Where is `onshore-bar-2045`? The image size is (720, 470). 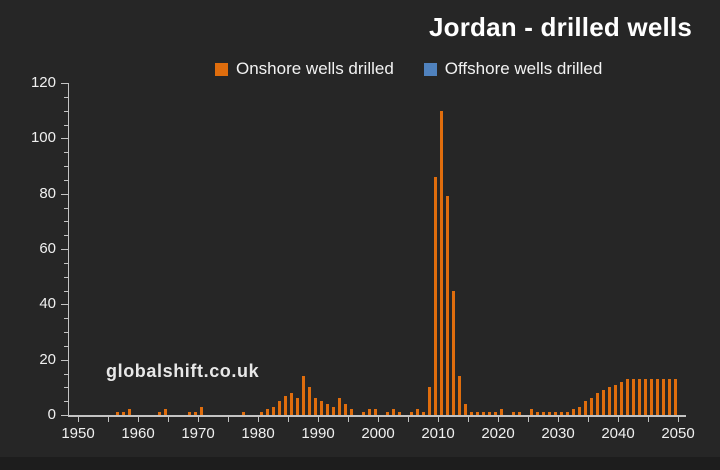 onshore-bar-2045 is located at coordinates (651, 397).